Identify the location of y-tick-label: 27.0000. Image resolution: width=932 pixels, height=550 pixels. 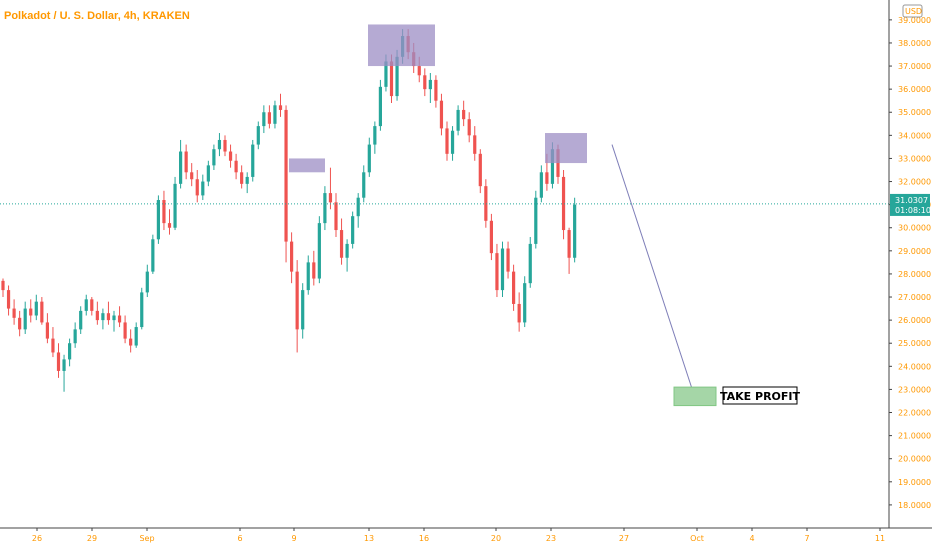
(914, 297).